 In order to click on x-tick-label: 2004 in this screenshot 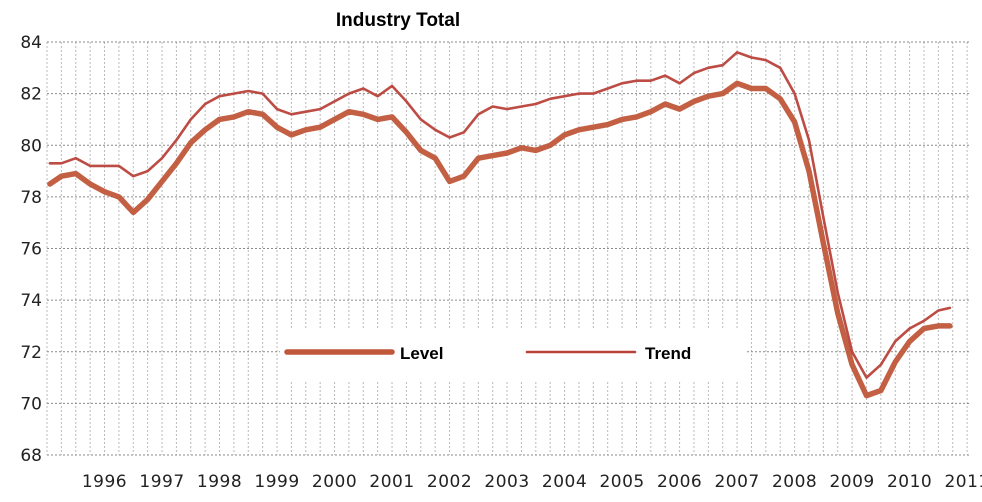, I will do `click(564, 482)`.